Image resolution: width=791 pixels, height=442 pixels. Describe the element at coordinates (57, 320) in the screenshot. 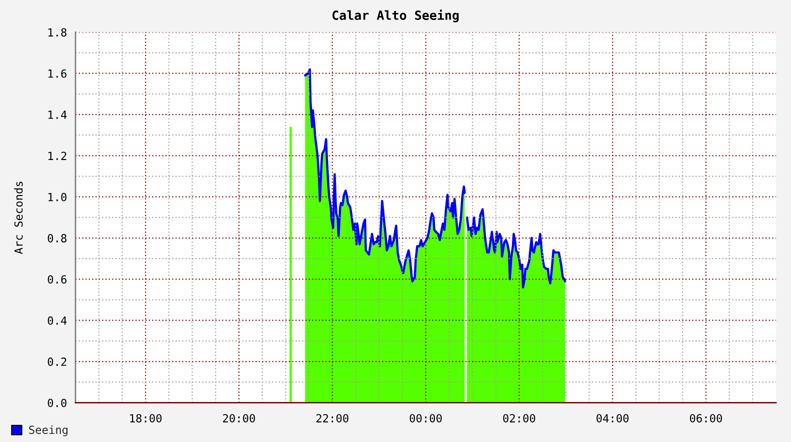

I see `y-tick-label: 0.4` at that location.